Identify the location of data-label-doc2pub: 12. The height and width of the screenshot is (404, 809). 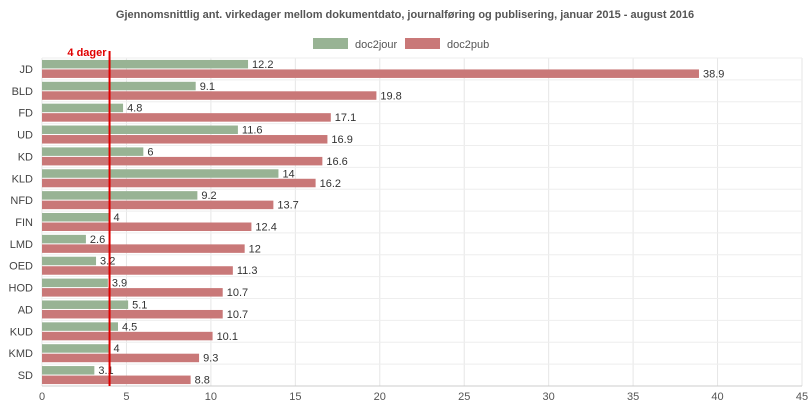
(255, 249).